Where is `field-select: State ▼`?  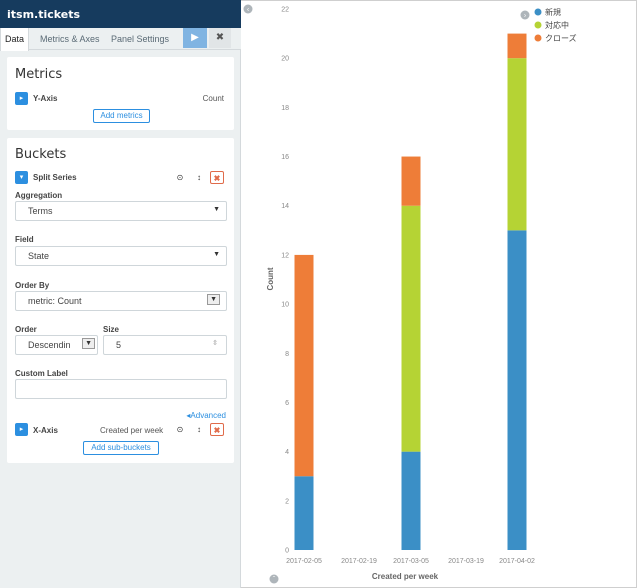
field-select: State ▼ is located at coordinates (121, 256).